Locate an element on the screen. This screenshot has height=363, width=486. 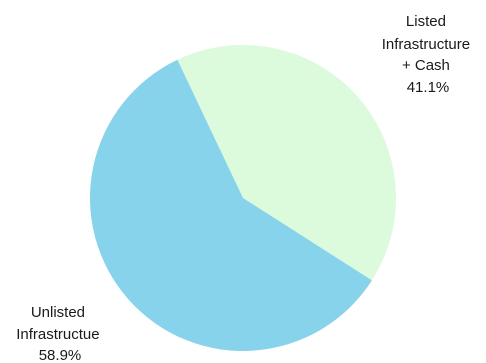
slice-label-line: Infrastructure is located at coordinates (426, 44).